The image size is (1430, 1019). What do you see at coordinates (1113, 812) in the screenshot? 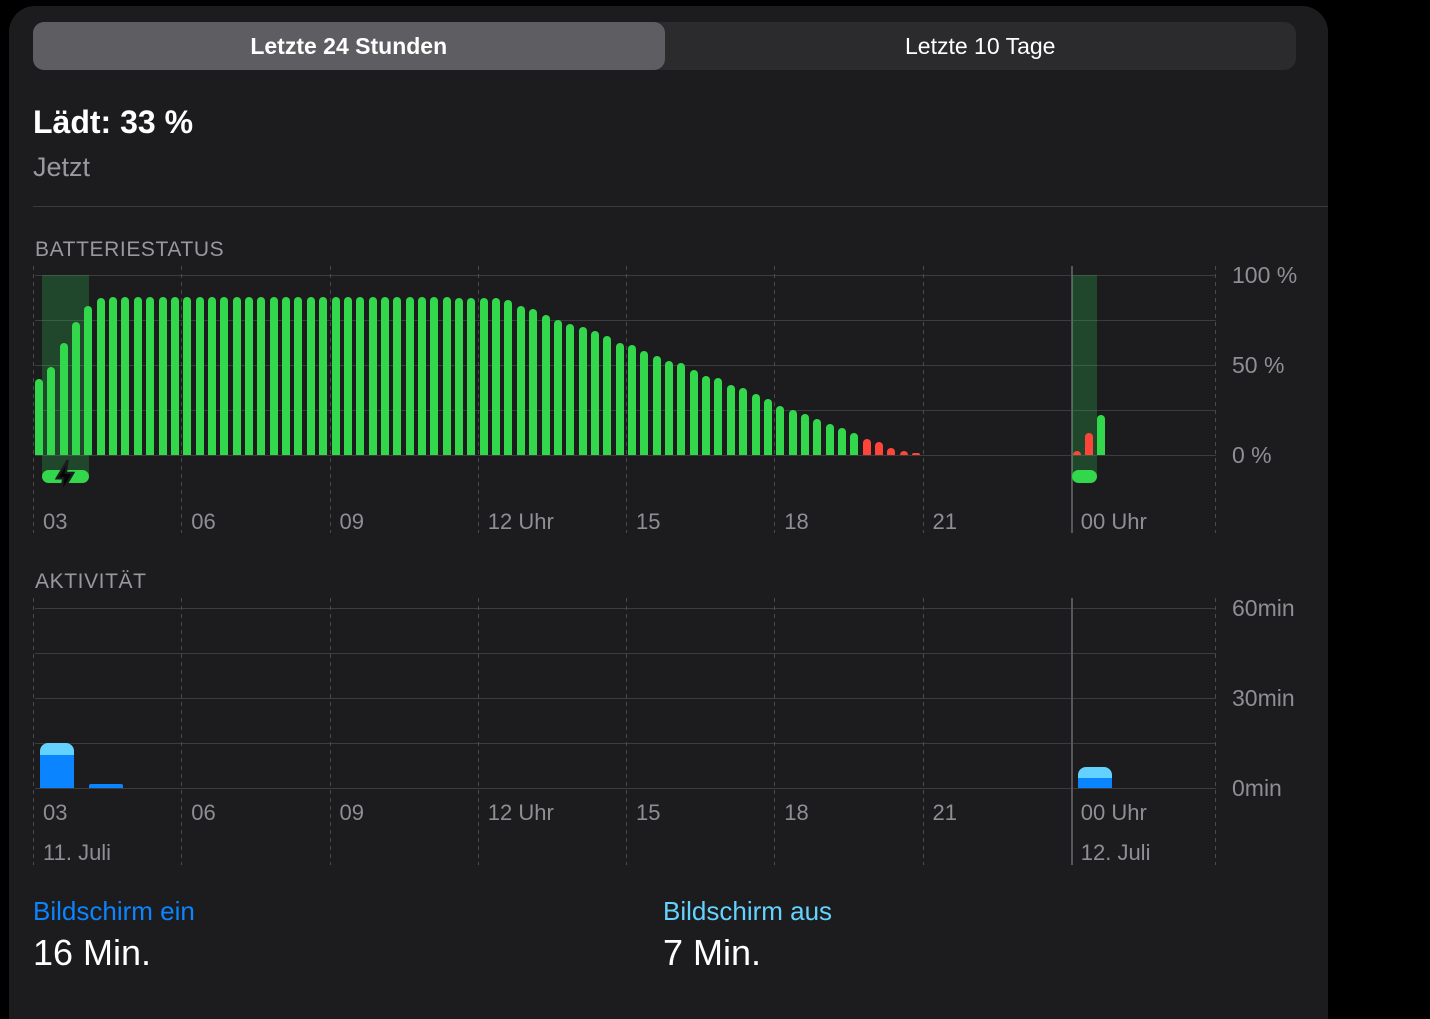
I see `x-tick-label: 00 Uhr` at bounding box center [1113, 812].